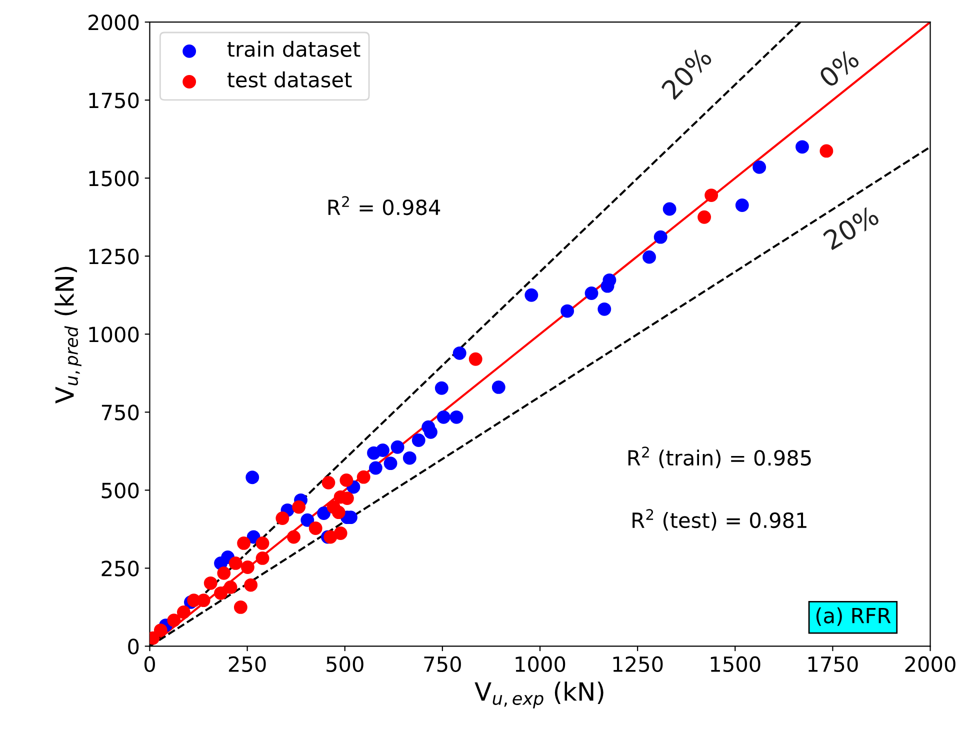 Image resolution: width=966 pixels, height=736 pixels. Describe the element at coordinates (120, 412) in the screenshot. I see `y-tick-label: 750` at that location.